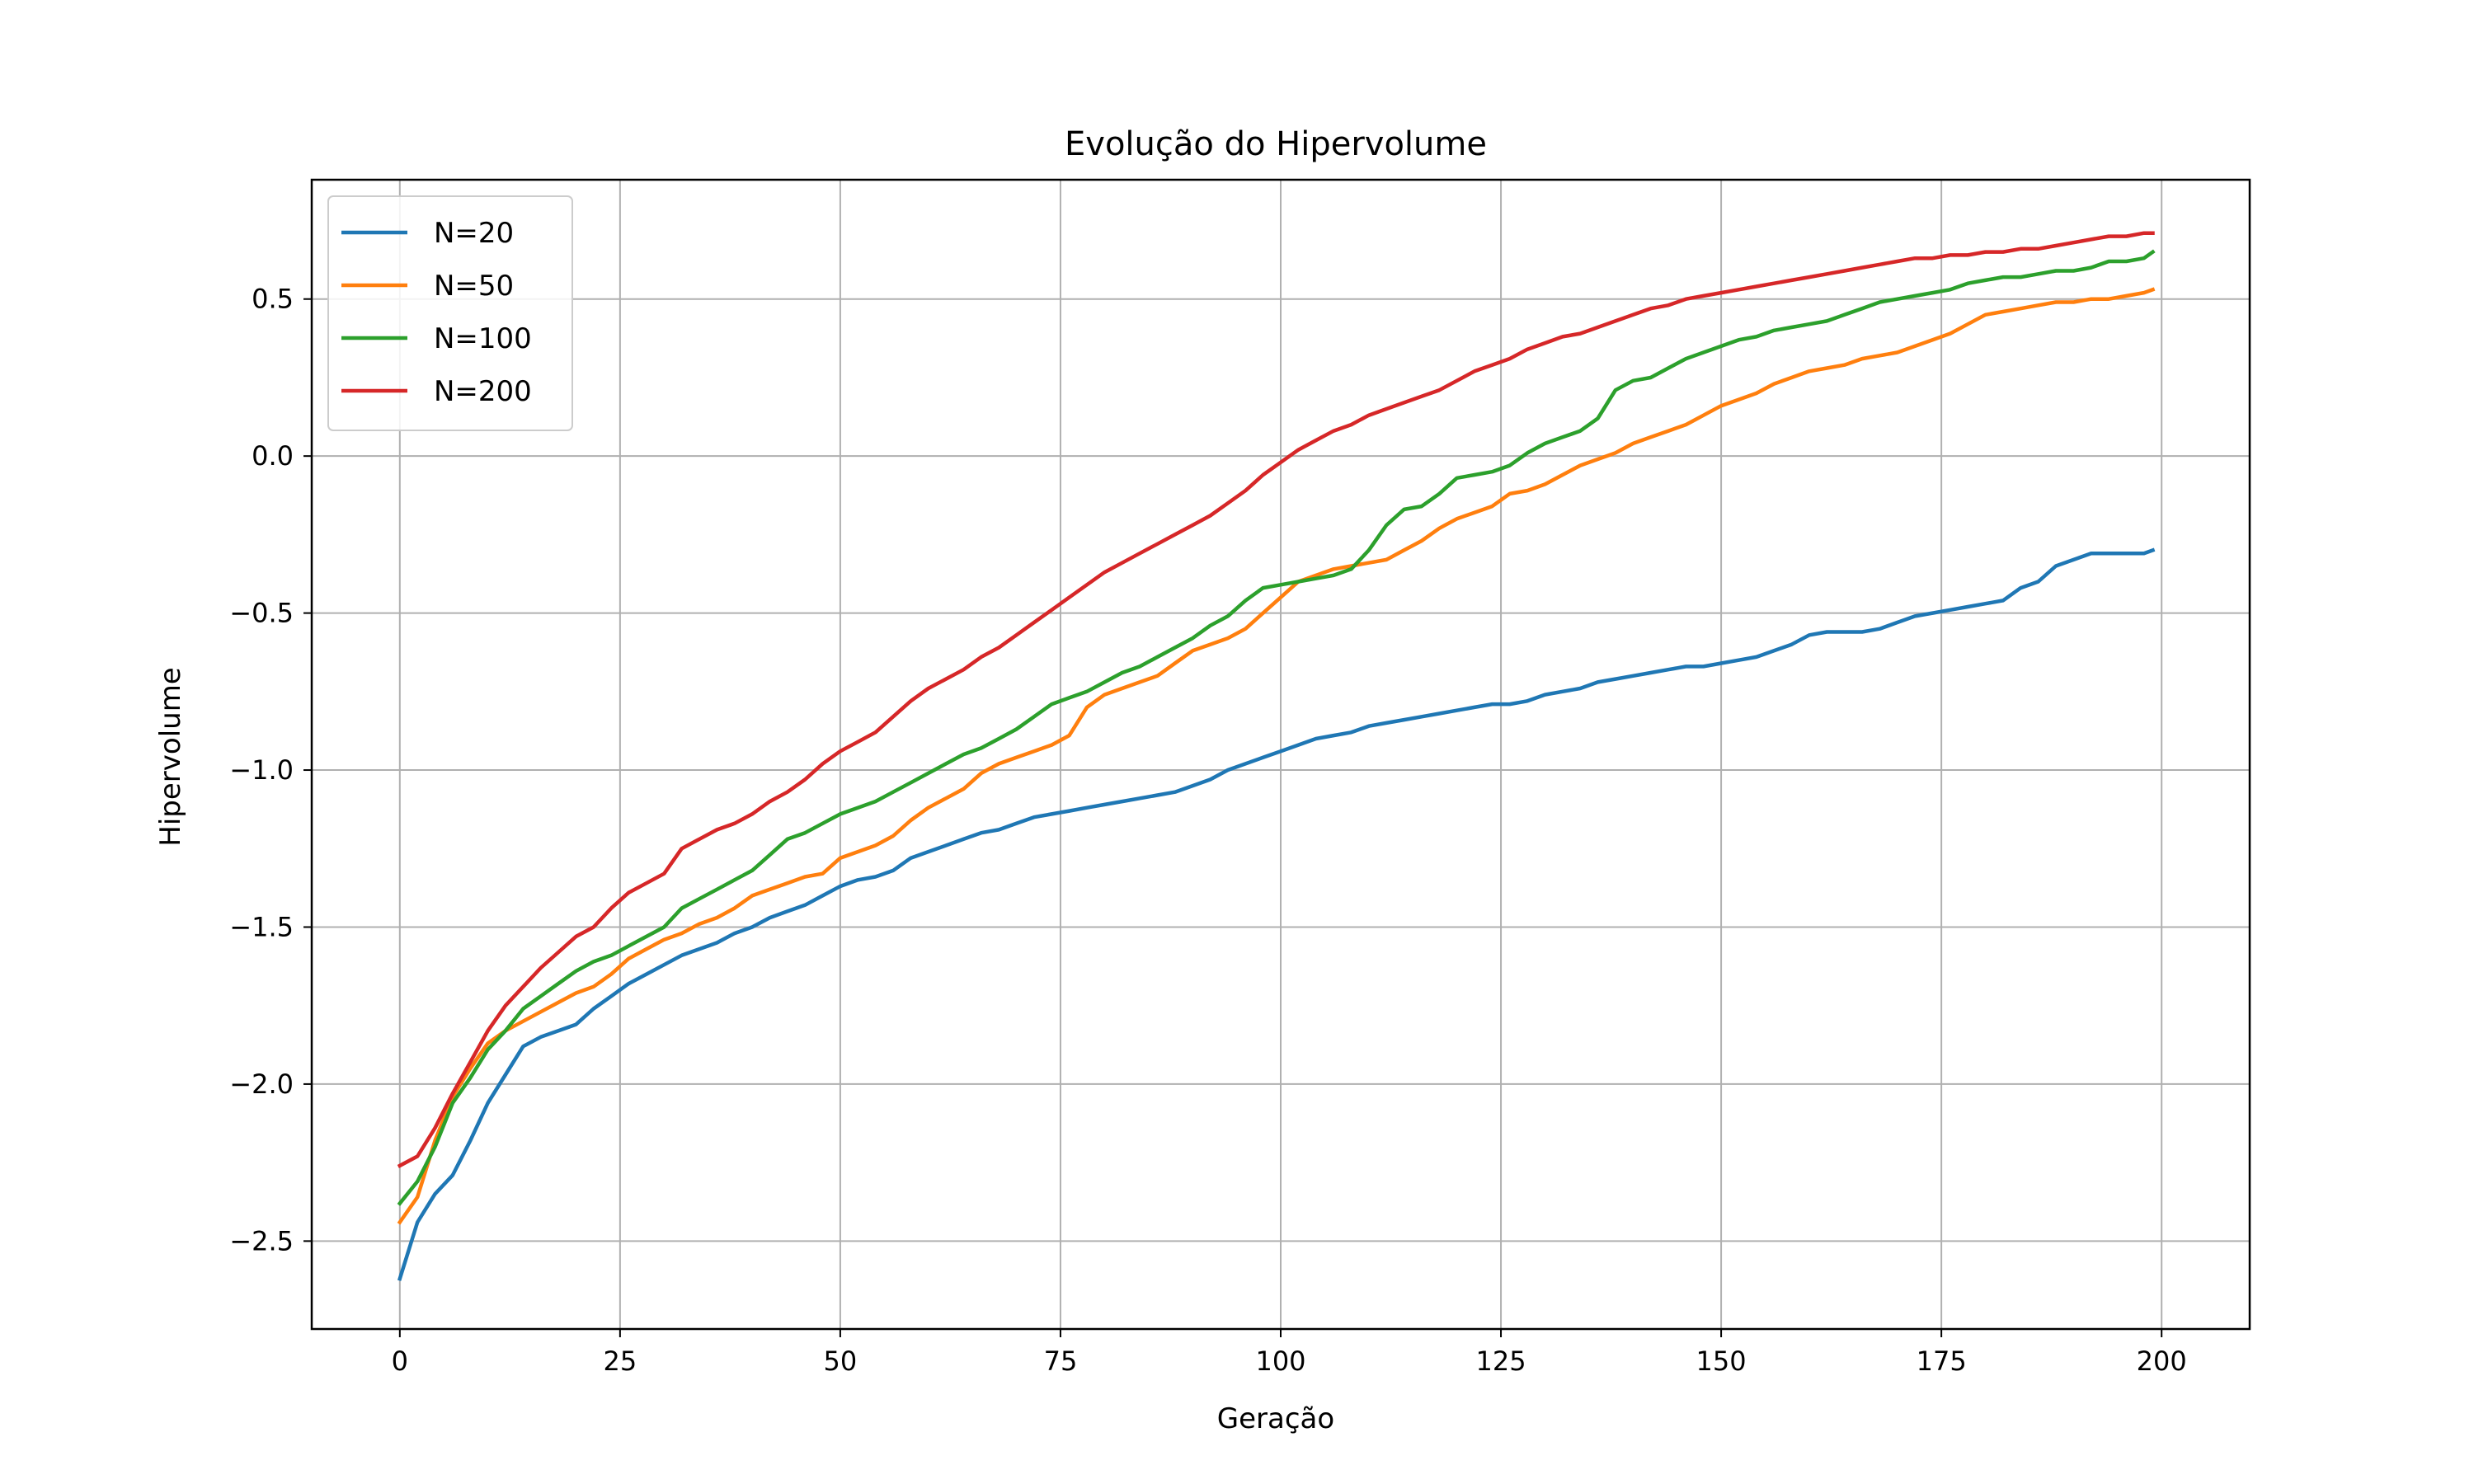 Image resolution: width=2474 pixels, height=1484 pixels. I want to click on y-axis-ticks: −2.5 −2.0 −1.5 −1.0 −0.5 0.0 0.5, so click(270, 770).